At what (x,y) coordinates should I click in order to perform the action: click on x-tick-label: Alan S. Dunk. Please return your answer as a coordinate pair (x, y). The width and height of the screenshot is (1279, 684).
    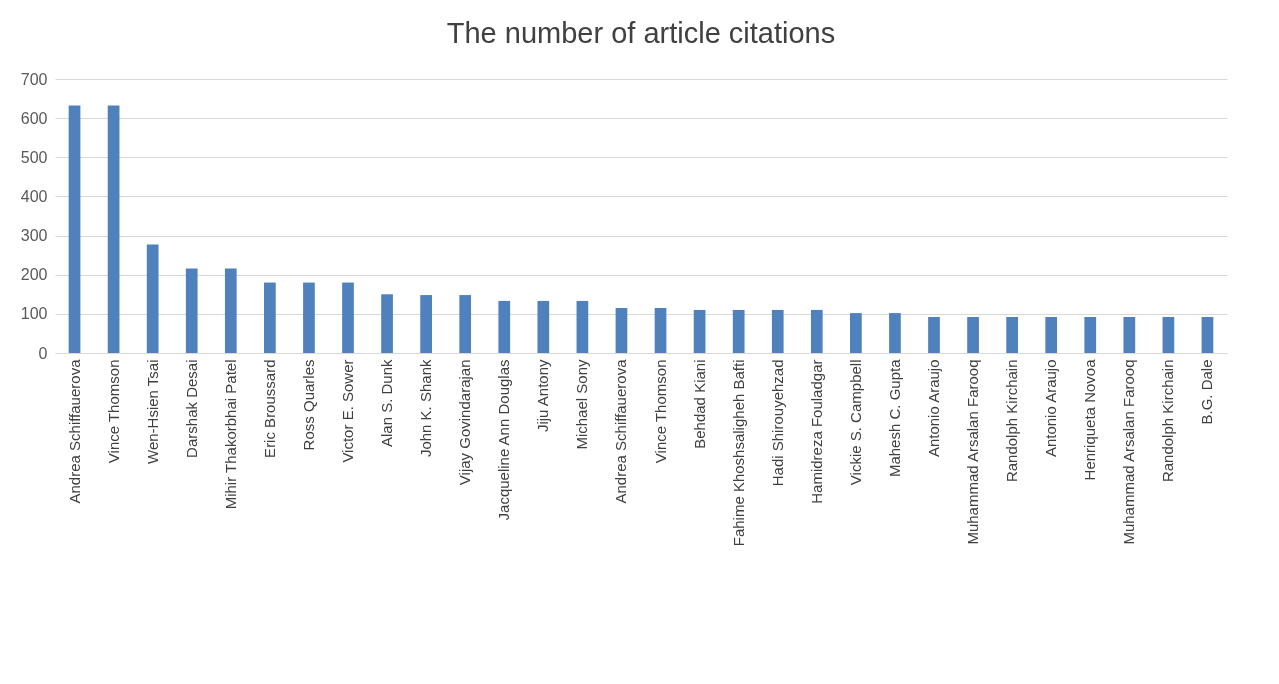
    Looking at the image, I should click on (387, 403).